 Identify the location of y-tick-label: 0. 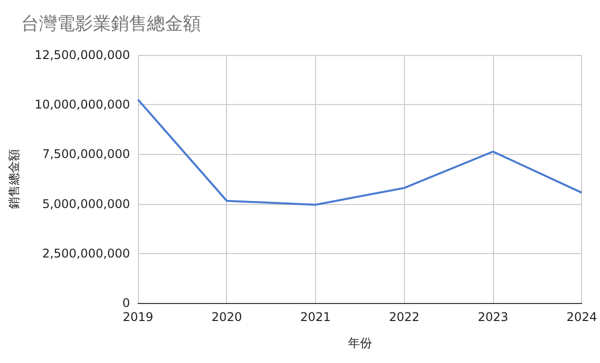
(126, 303).